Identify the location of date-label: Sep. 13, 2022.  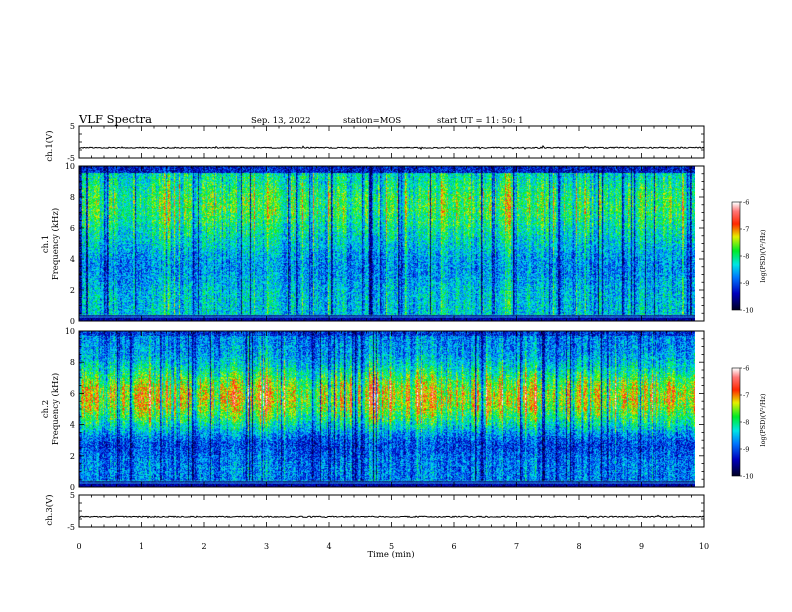
(281, 121).